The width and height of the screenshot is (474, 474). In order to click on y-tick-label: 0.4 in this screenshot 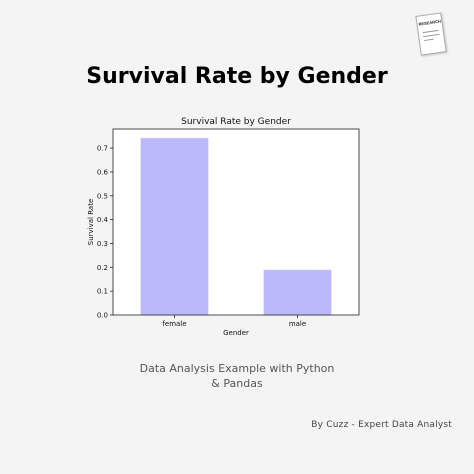, I will do `click(103, 220)`.